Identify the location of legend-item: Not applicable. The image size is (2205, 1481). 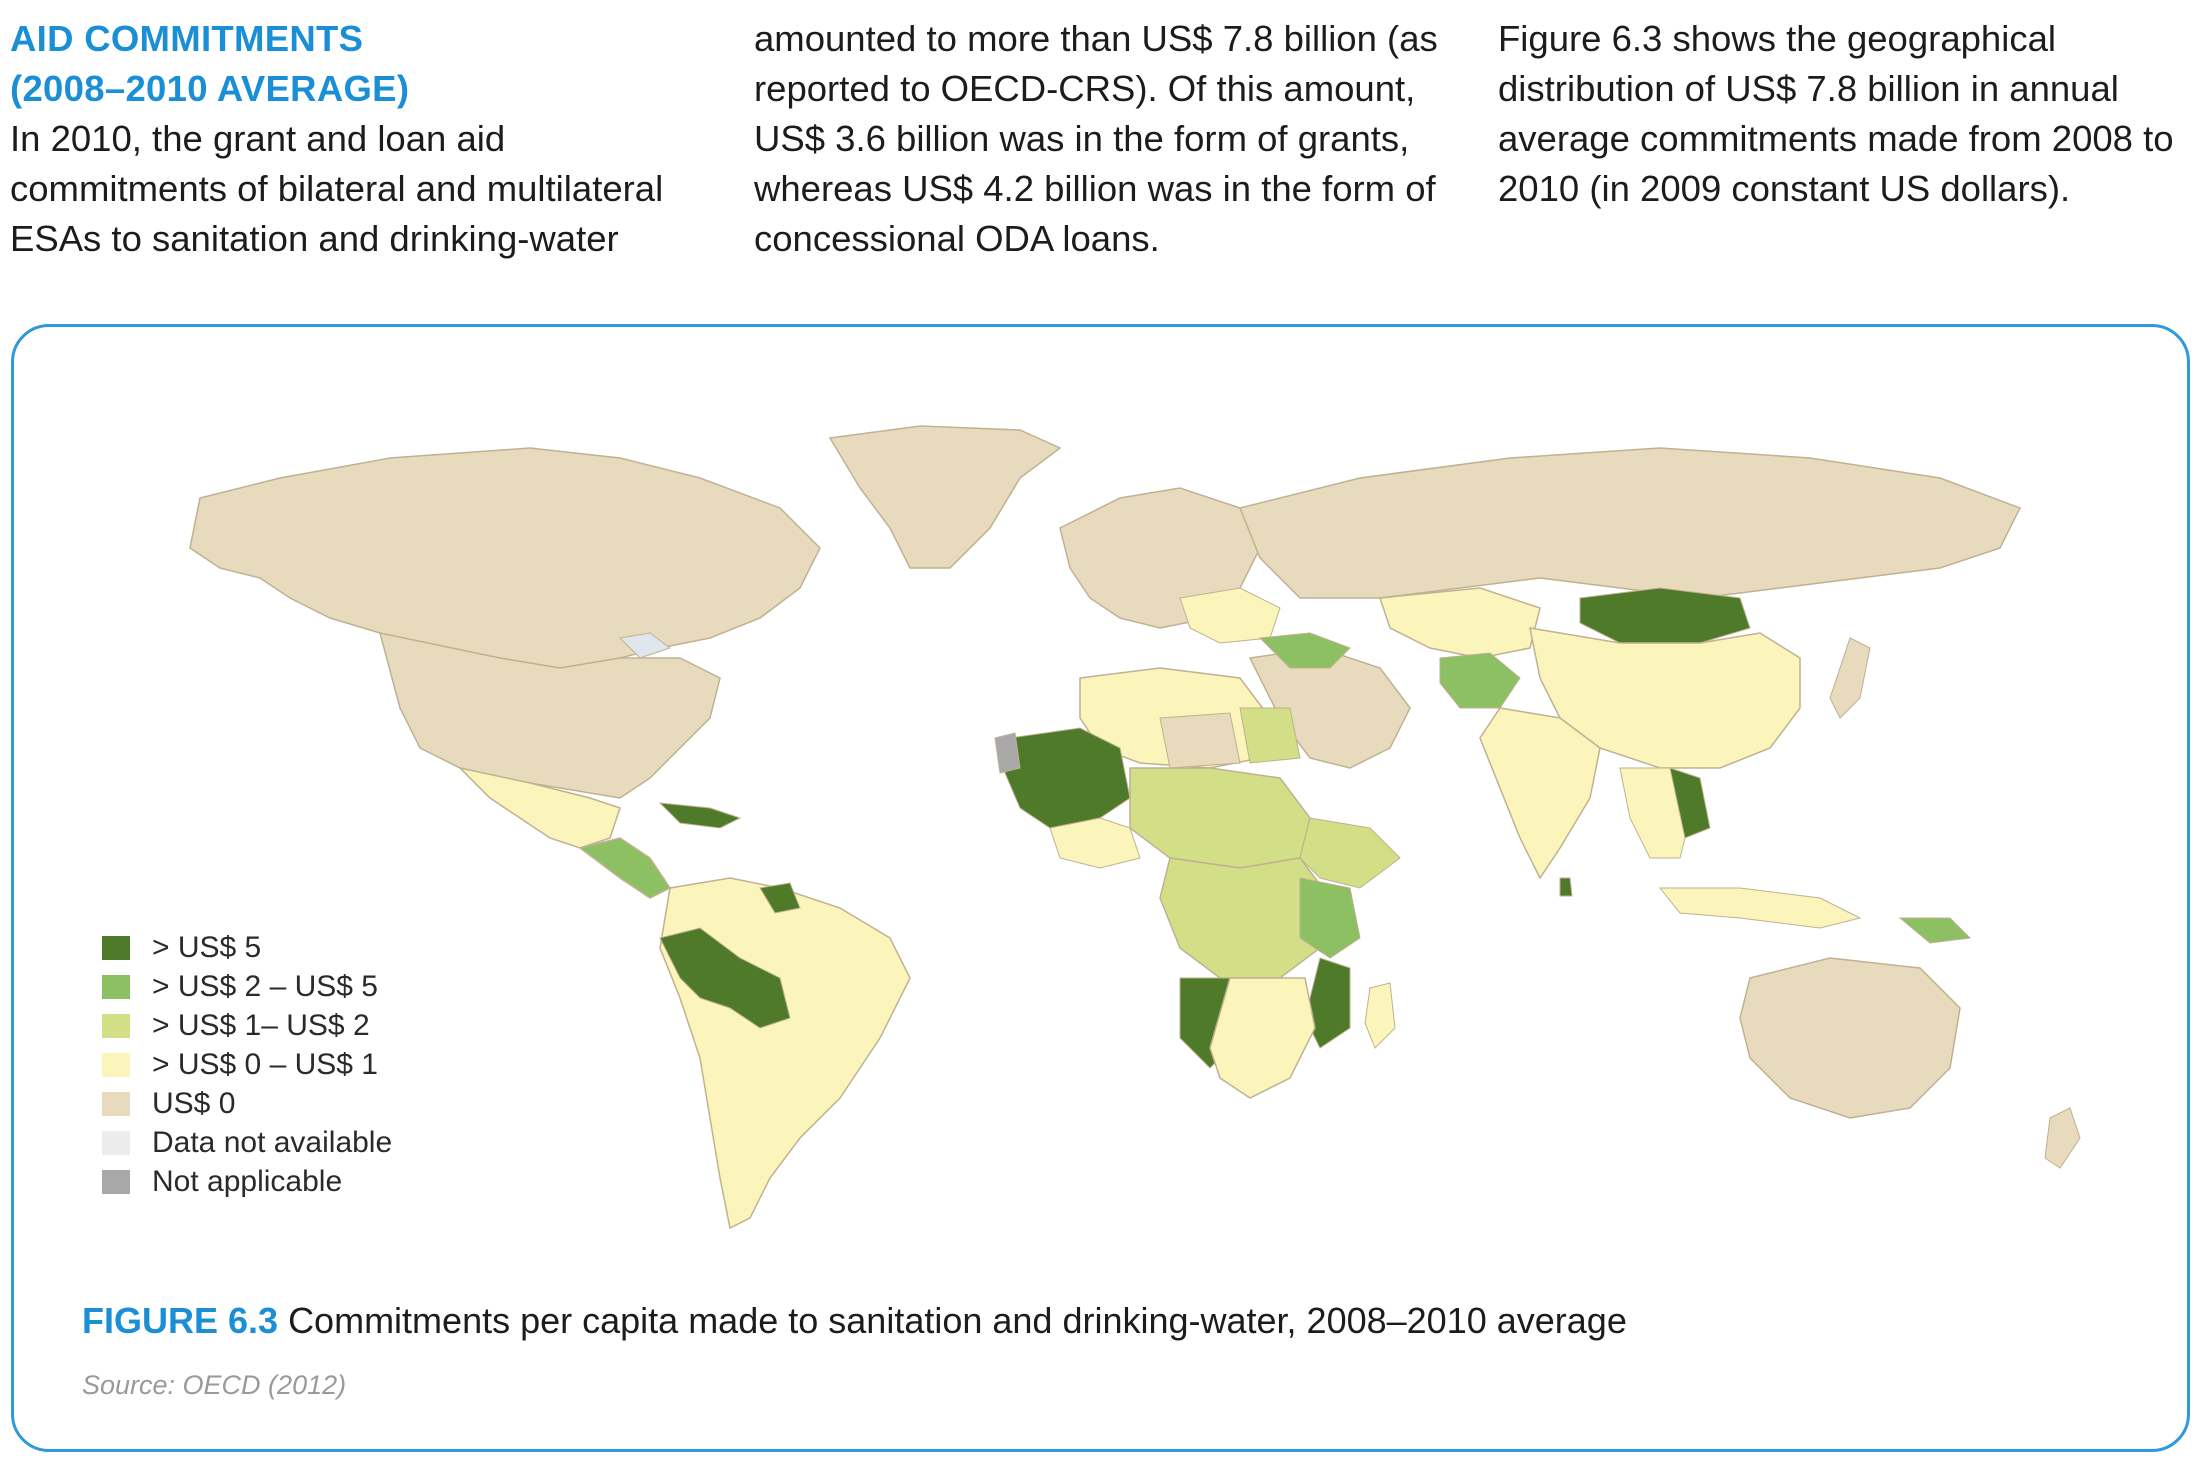
(267, 1181).